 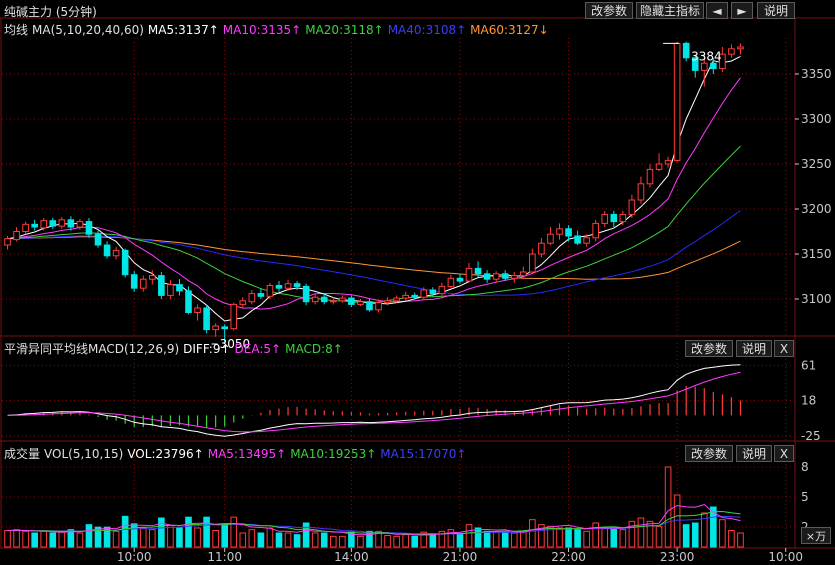 What do you see at coordinates (808, 401) in the screenshot?
I see `macd-y-tick-label: 18` at bounding box center [808, 401].